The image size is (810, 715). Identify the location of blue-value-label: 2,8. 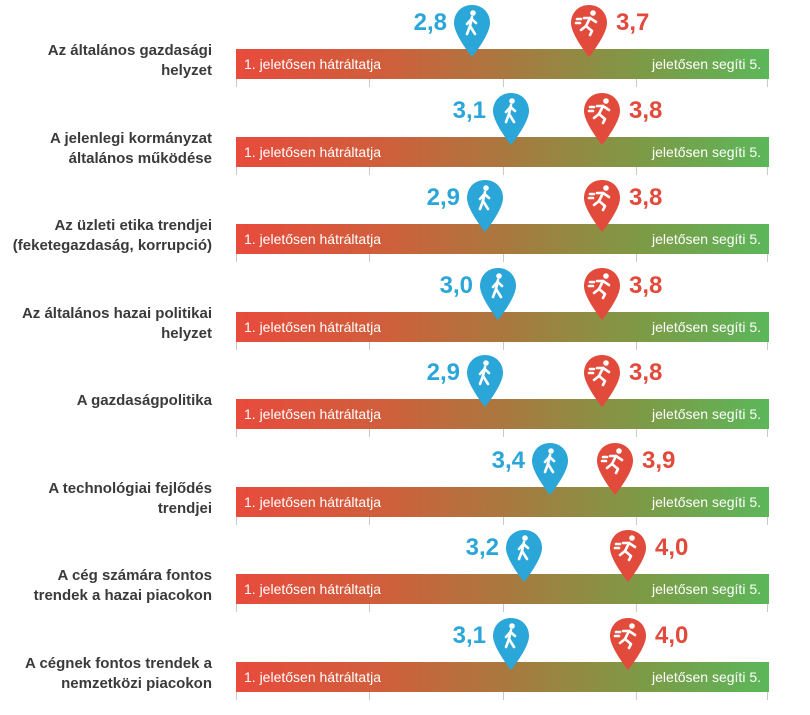
(430, 22).